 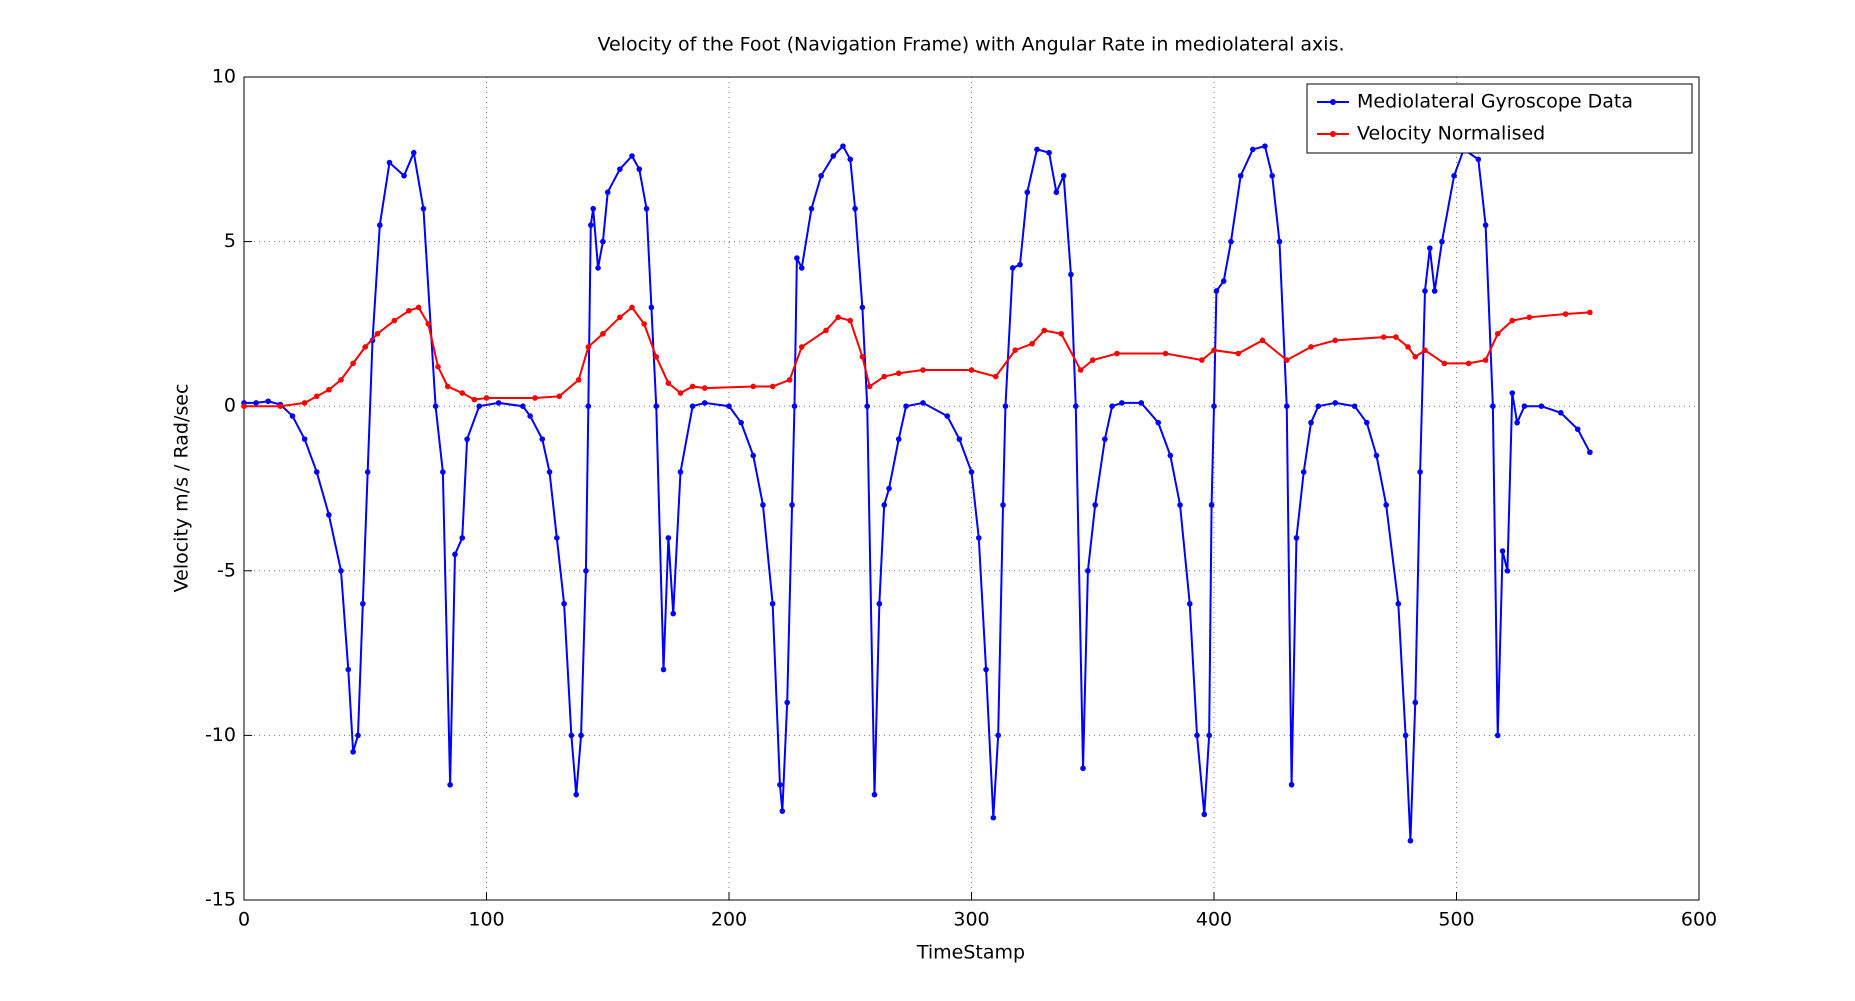 What do you see at coordinates (230, 241) in the screenshot?
I see `y-tick-label: 5` at bounding box center [230, 241].